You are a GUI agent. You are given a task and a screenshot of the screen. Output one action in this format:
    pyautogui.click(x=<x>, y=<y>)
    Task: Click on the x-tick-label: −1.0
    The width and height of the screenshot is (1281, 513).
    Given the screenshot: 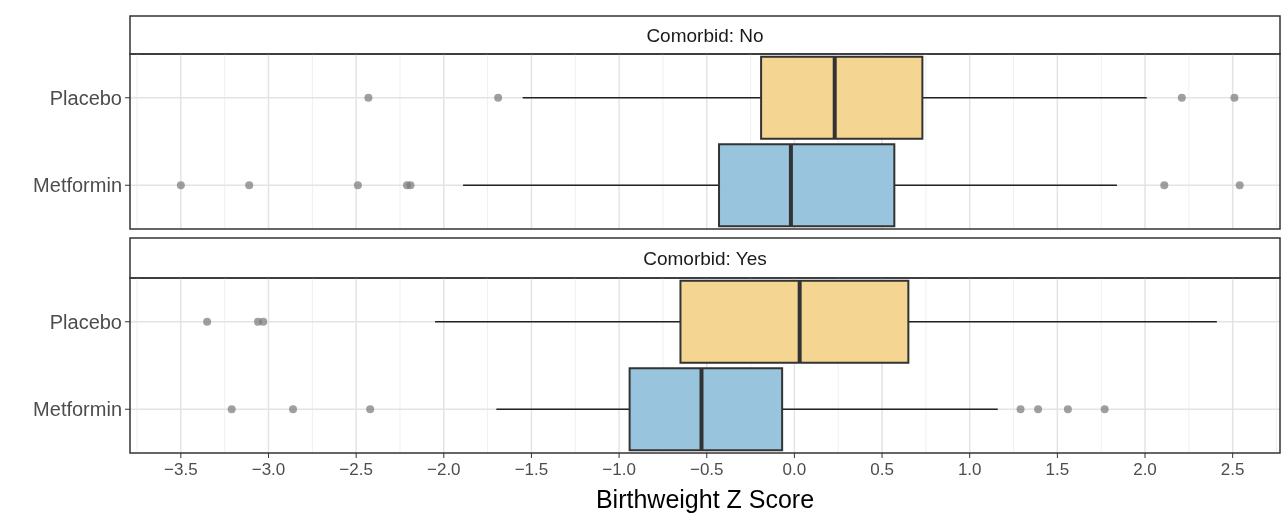 What is the action you would take?
    pyautogui.click(x=619, y=469)
    